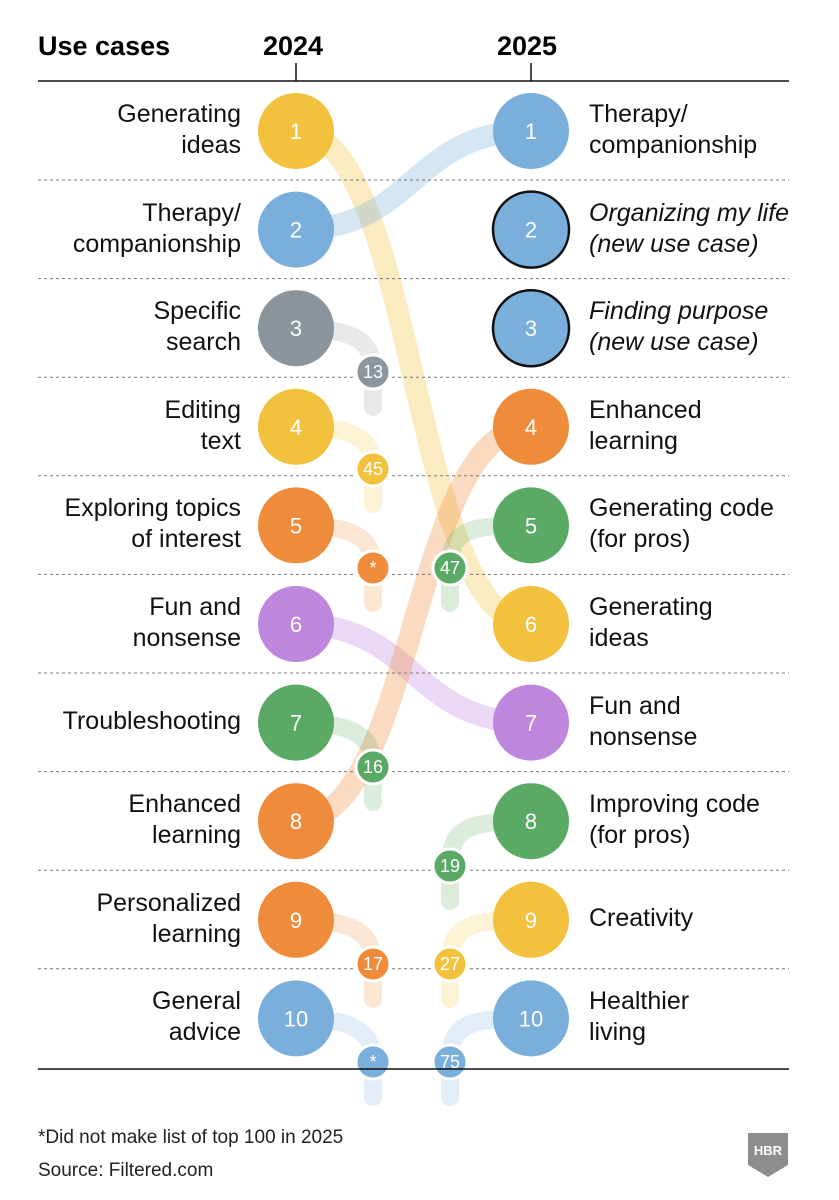 Image resolution: width=839 pixels, height=1200 pixels. Describe the element at coordinates (681, 508) in the screenshot. I see `label-2025-5-line: Generating code` at that location.